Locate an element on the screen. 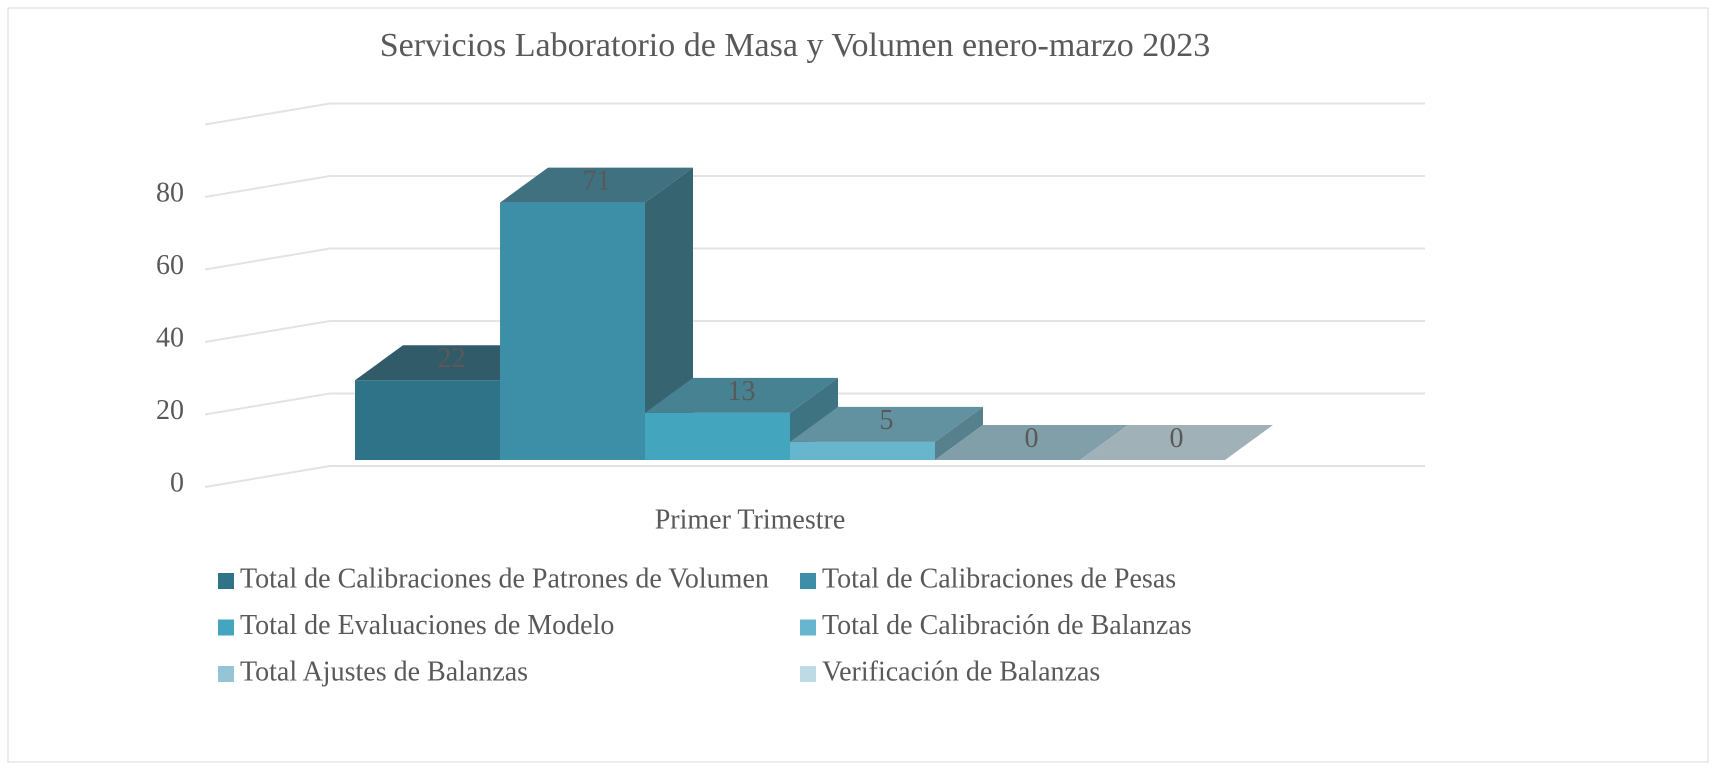  data-label: 22 is located at coordinates (452, 358).